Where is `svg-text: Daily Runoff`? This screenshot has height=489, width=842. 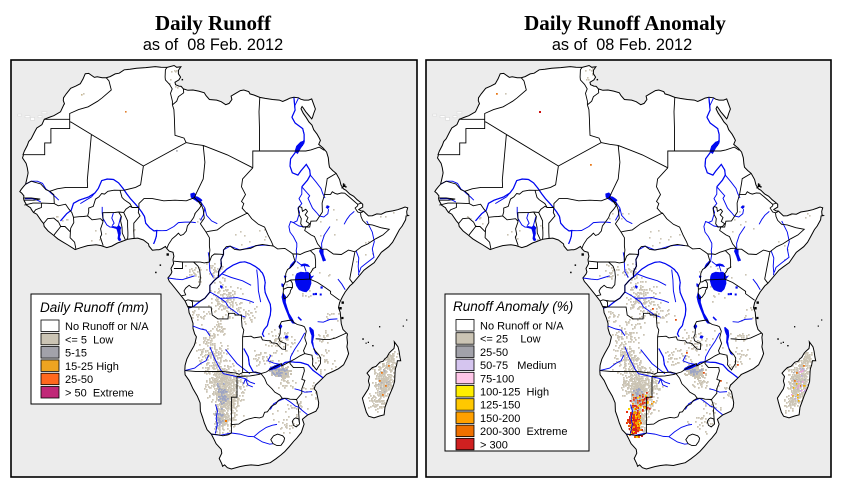 svg-text: Daily Runoff is located at coordinates (213, 23).